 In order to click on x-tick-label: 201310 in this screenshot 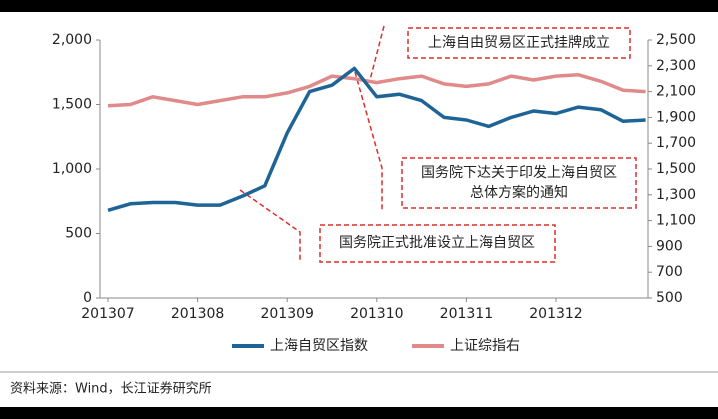, I will do `click(376, 314)`.